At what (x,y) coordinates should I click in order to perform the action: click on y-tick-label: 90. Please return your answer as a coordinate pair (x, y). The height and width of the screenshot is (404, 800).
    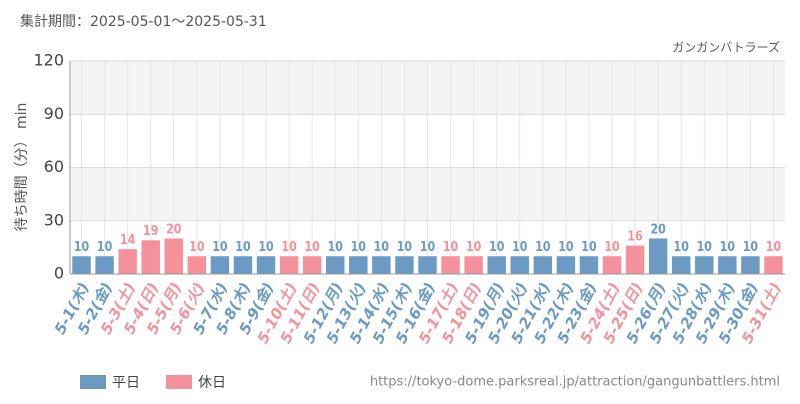
    Looking at the image, I should click on (54, 113).